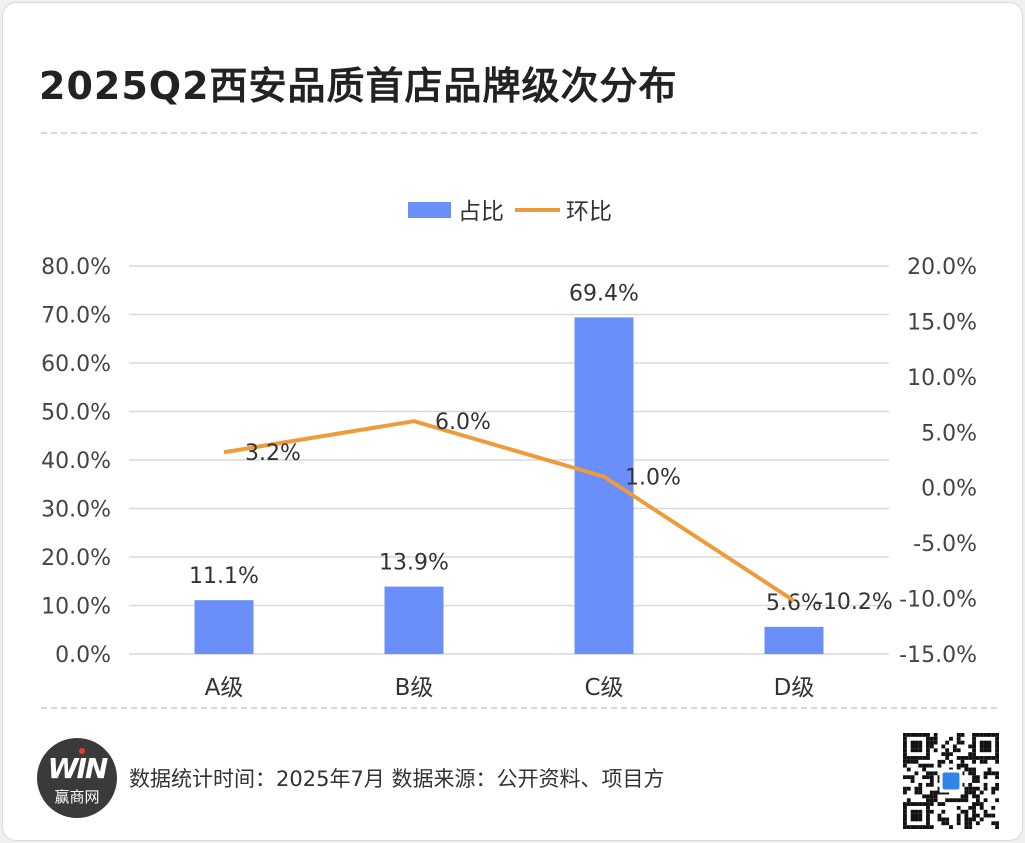  I want to click on y-left-tick-label: 40.0%, so click(76, 461).